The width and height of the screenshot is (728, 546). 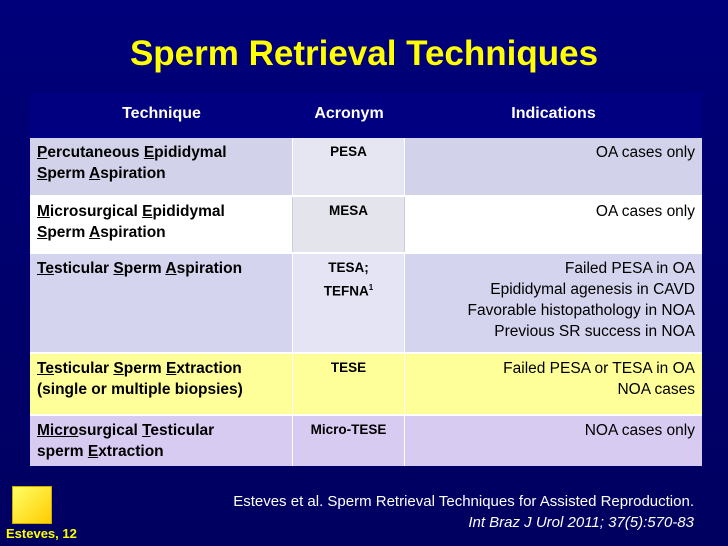 I want to click on cell-line: Microsurgical Testicular, so click(x=161, y=430).